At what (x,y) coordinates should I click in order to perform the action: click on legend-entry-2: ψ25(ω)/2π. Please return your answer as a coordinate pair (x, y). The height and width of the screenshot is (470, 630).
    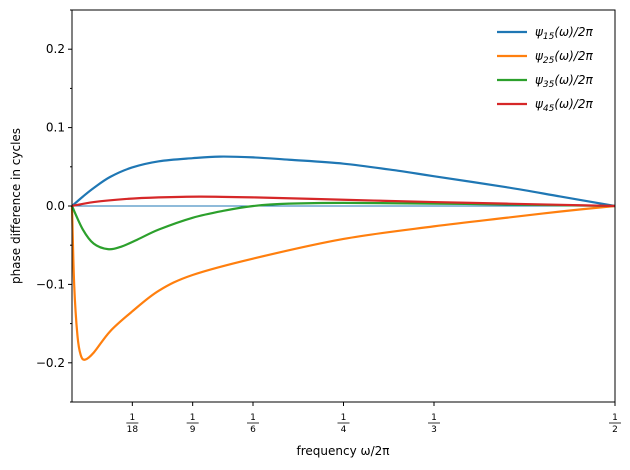
    Looking at the image, I should click on (545, 57).